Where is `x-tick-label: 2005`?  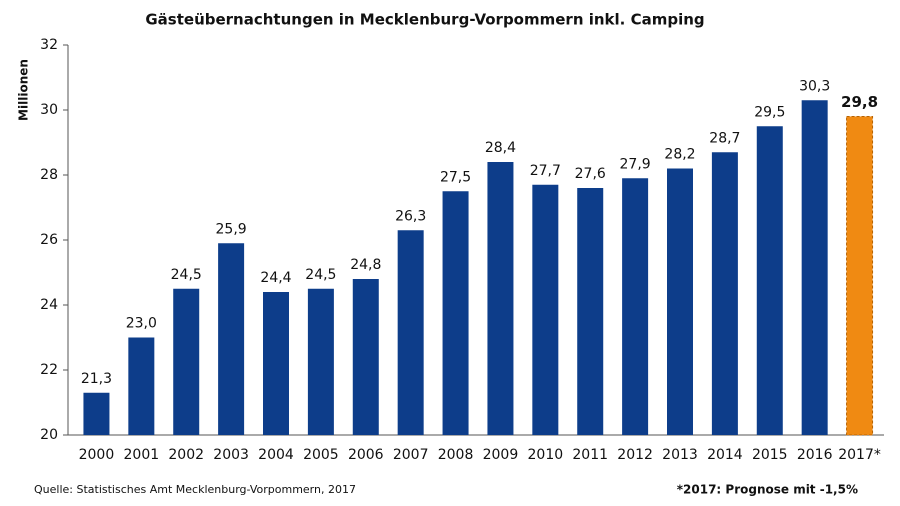 x-tick-label: 2005 is located at coordinates (321, 455).